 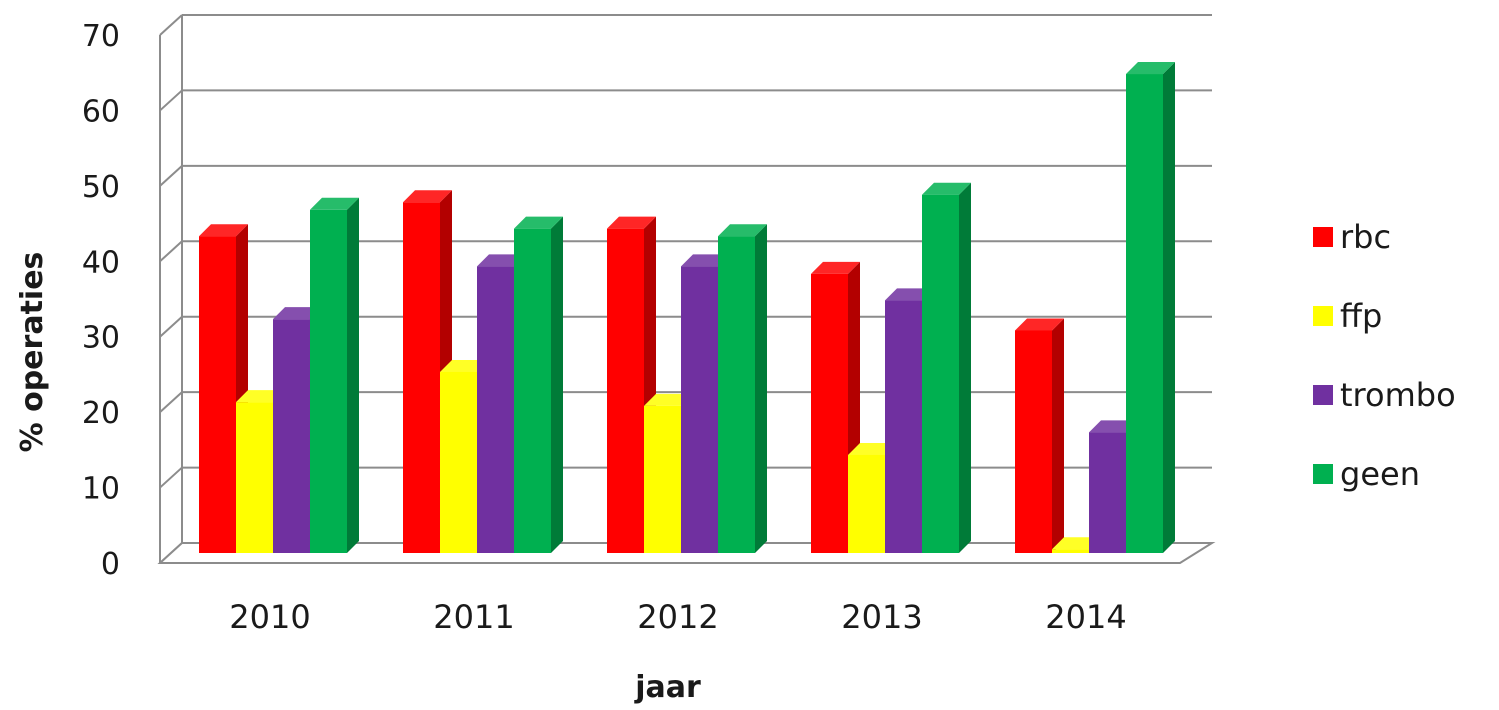 I want to click on bar-rbc-2014, so click(x=1039, y=435).